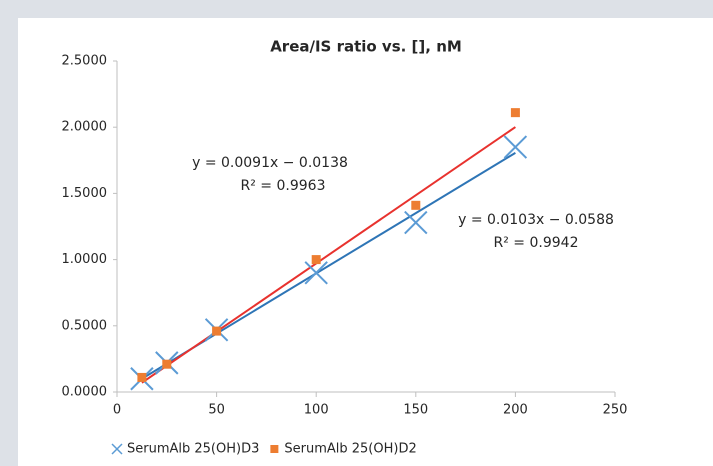 The image size is (713, 466). I want to click on trendline-r2: R² = 0.9942, so click(536, 243).